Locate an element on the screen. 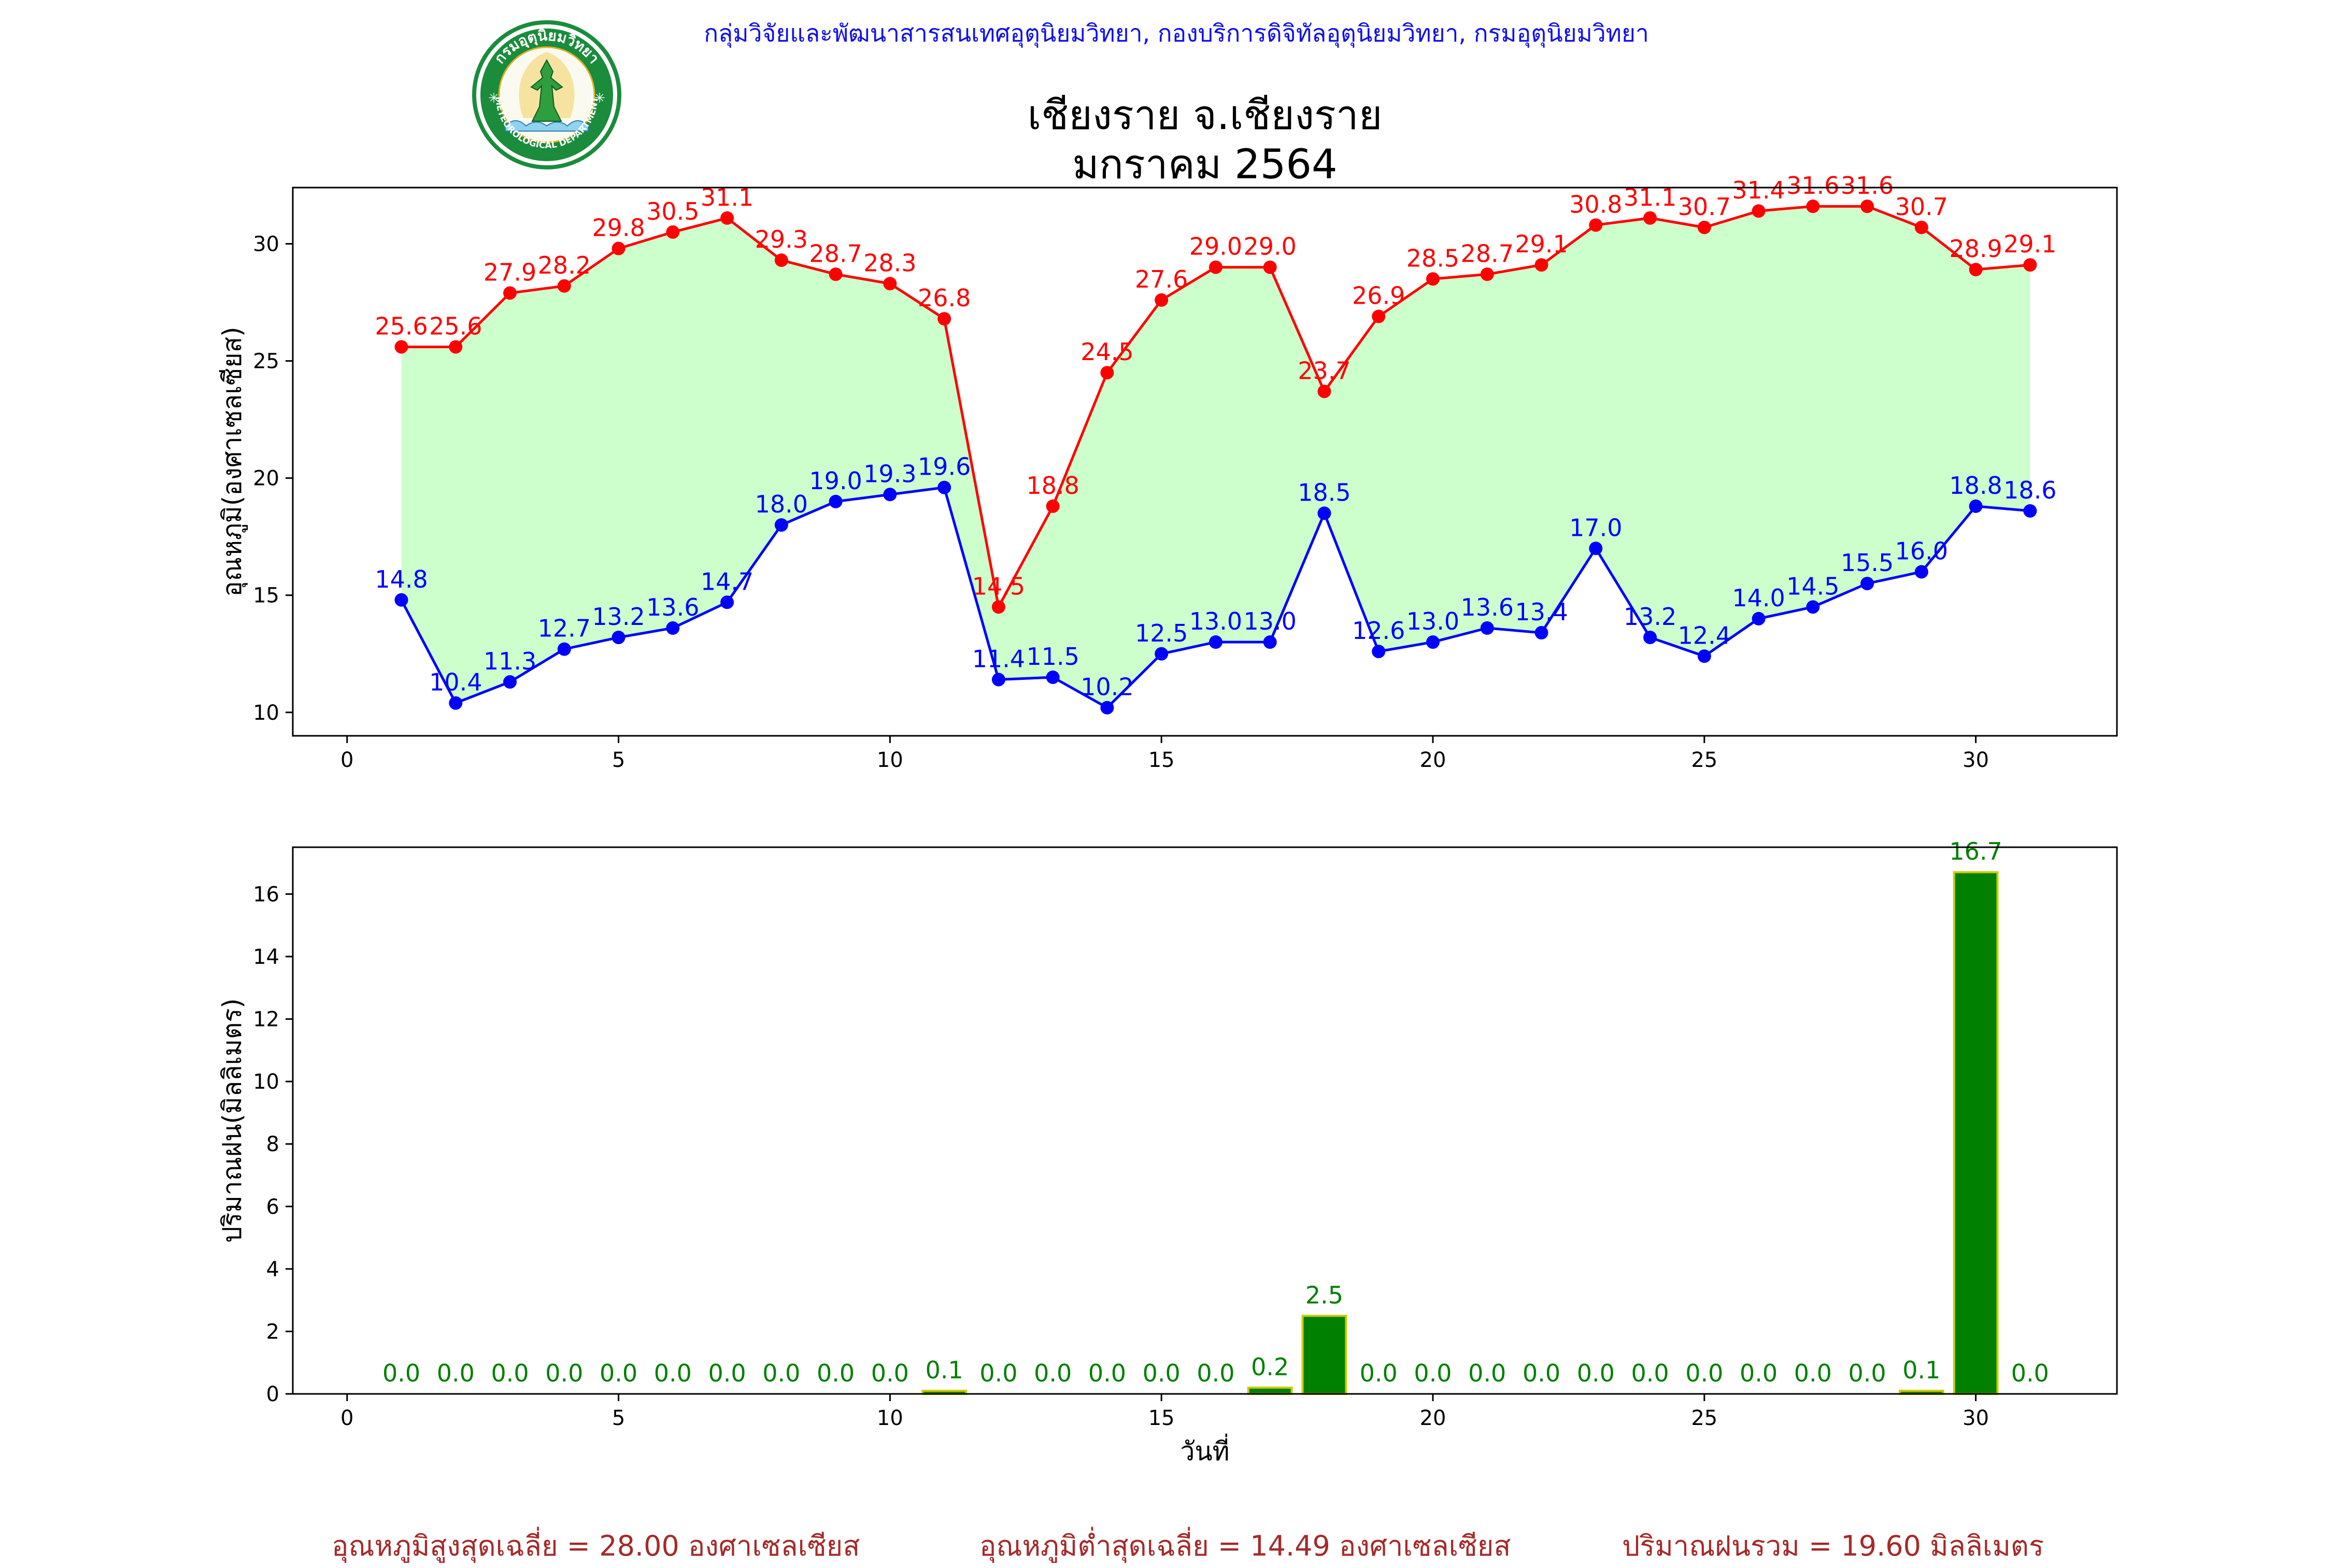 This screenshot has height=1568, width=2332. rain-x-tick-label: 25 is located at coordinates (1704, 1418).